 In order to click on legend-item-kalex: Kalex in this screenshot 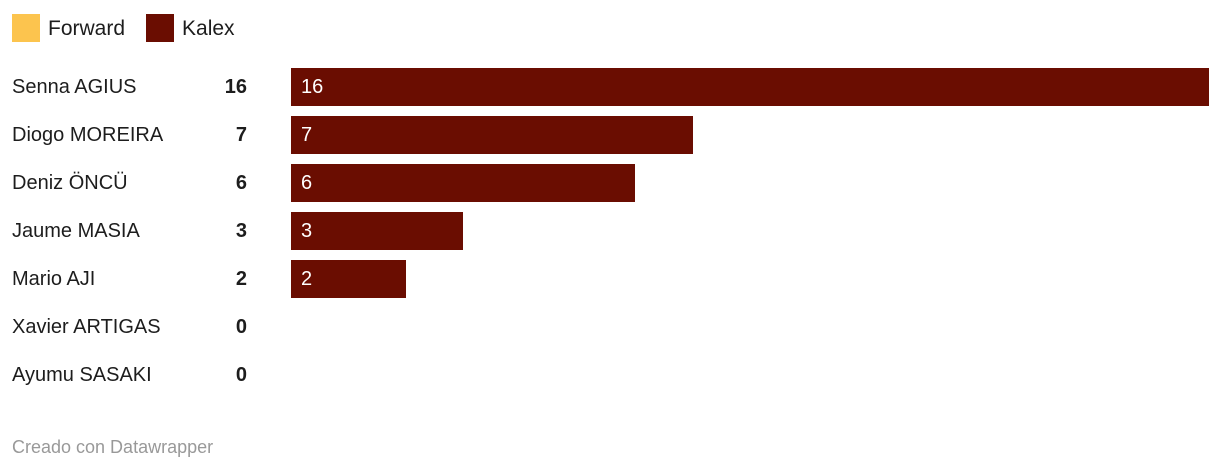, I will do `click(190, 28)`.